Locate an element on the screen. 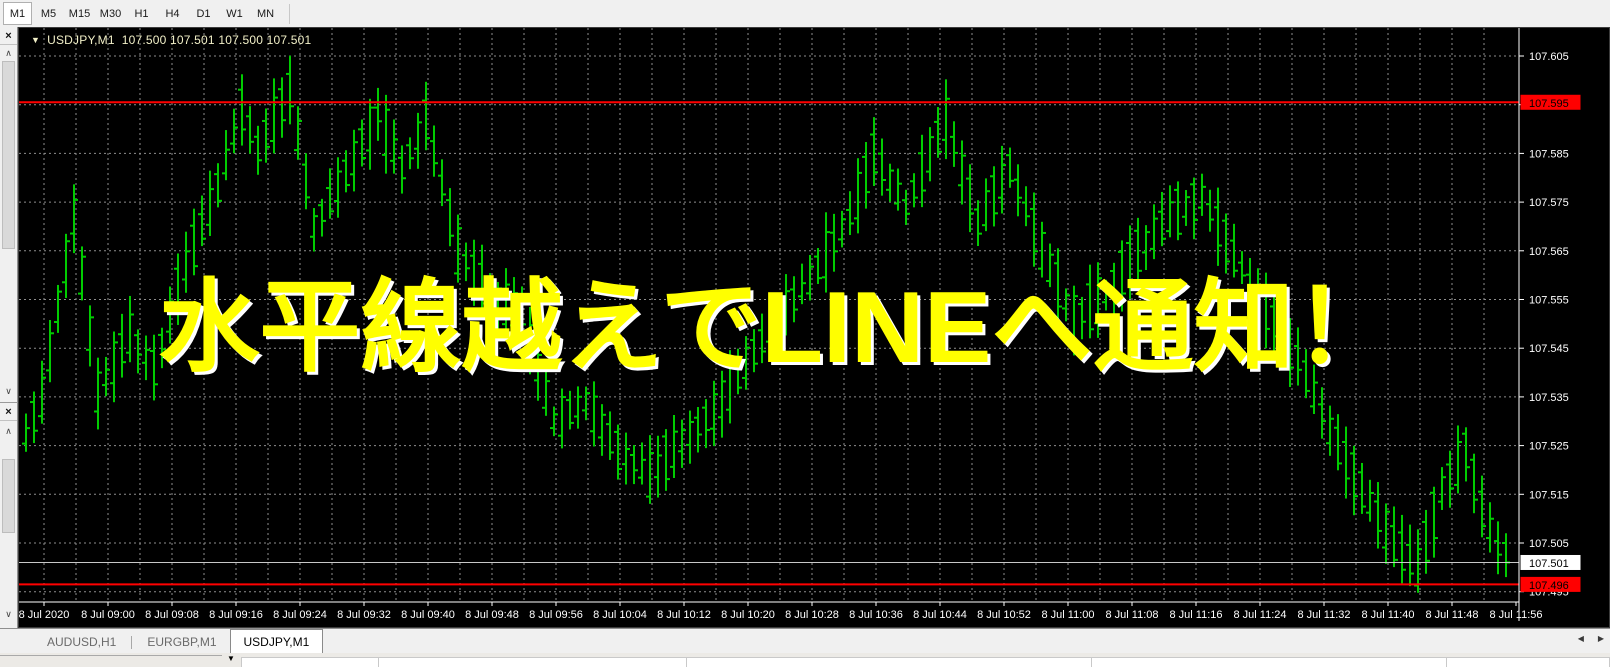  tab-divider is located at coordinates (132, 642).